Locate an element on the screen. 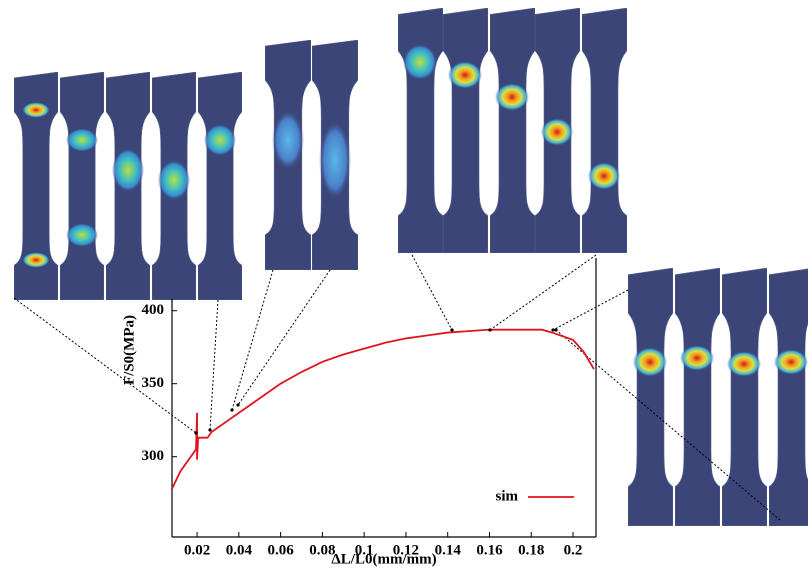  y-axis-label: F/S0(MPa) is located at coordinates (129, 350).